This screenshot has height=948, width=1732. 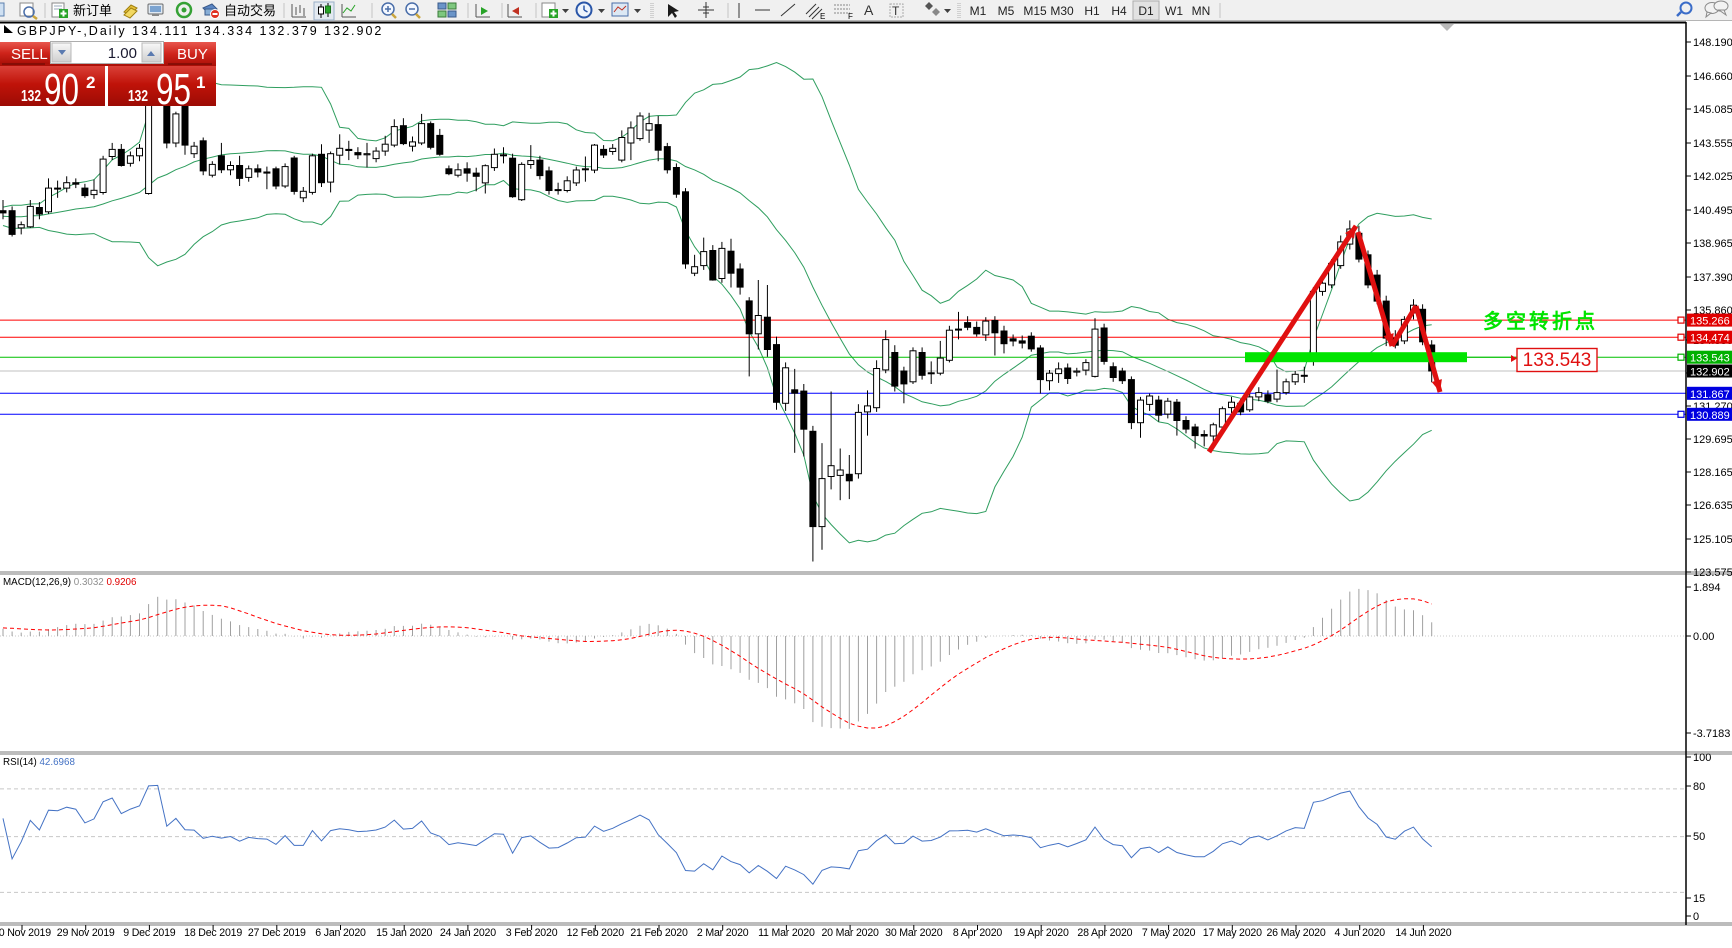 What do you see at coordinates (1174, 11) in the screenshot?
I see `svg-text: W1` at bounding box center [1174, 11].